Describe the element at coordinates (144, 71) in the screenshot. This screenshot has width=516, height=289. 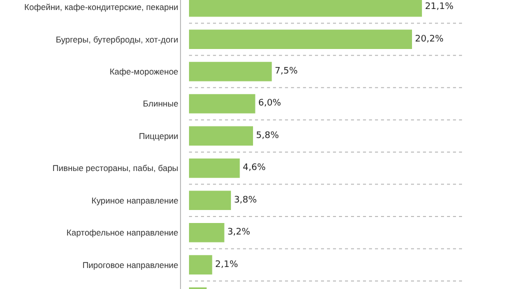
I see `y-tick-label: Кафе-мороженое` at that location.